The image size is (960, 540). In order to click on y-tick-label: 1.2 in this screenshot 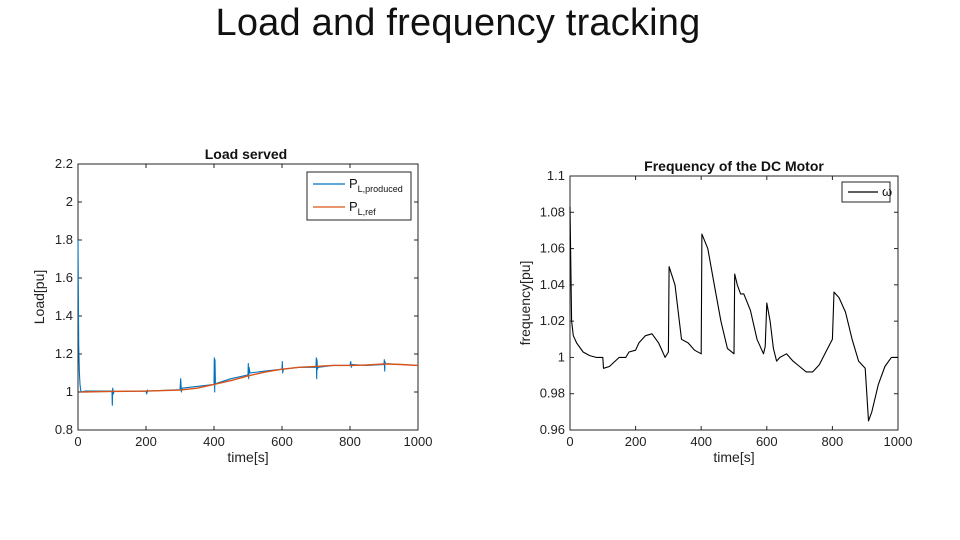, I will do `click(64, 353)`.